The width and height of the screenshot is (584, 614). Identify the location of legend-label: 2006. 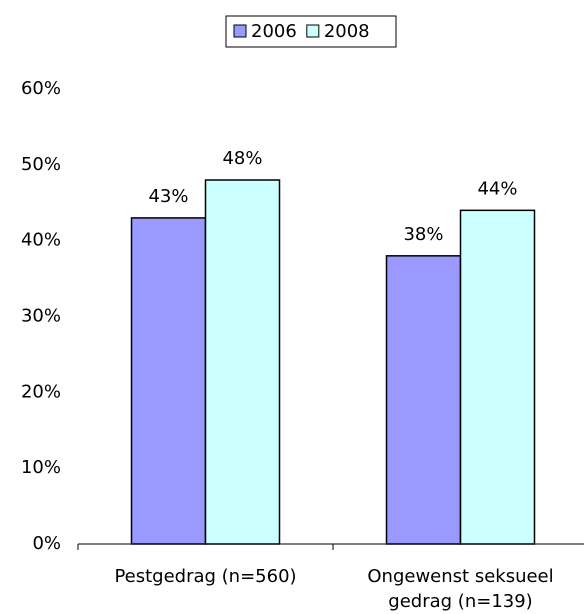
(274, 31).